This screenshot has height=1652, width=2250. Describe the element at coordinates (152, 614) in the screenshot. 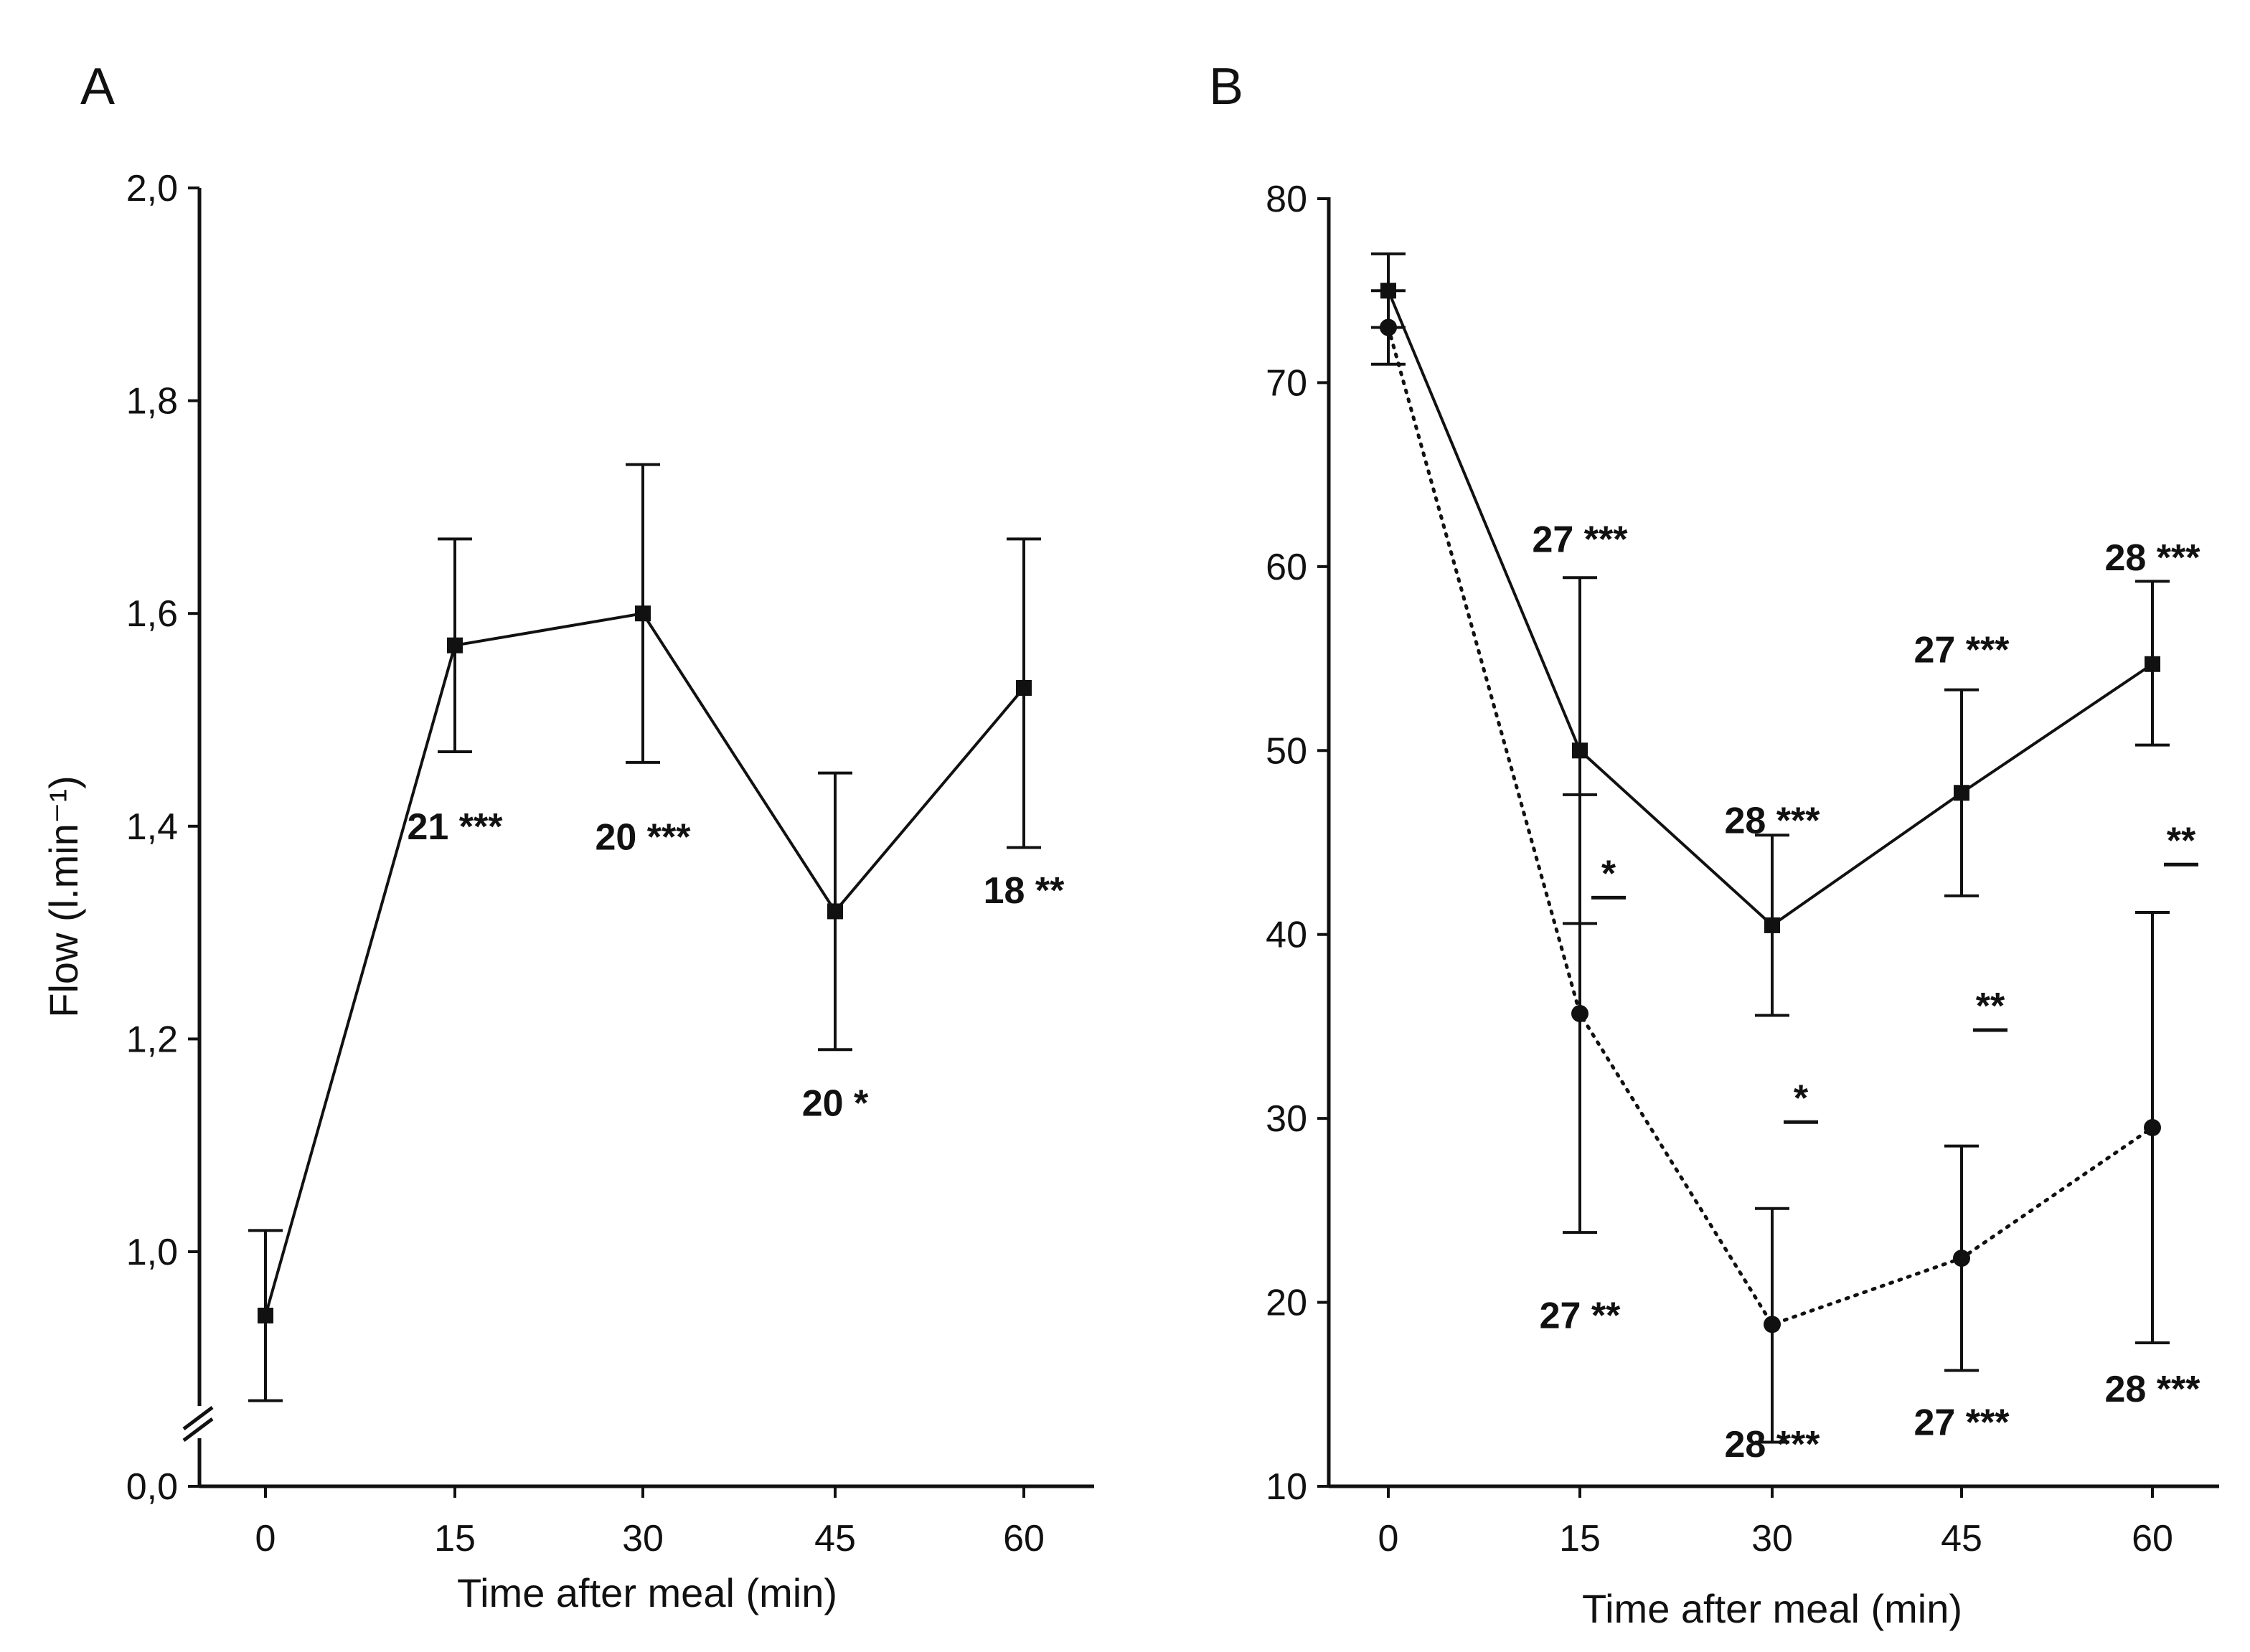

I see `y-tick-label: 1,6` at that location.